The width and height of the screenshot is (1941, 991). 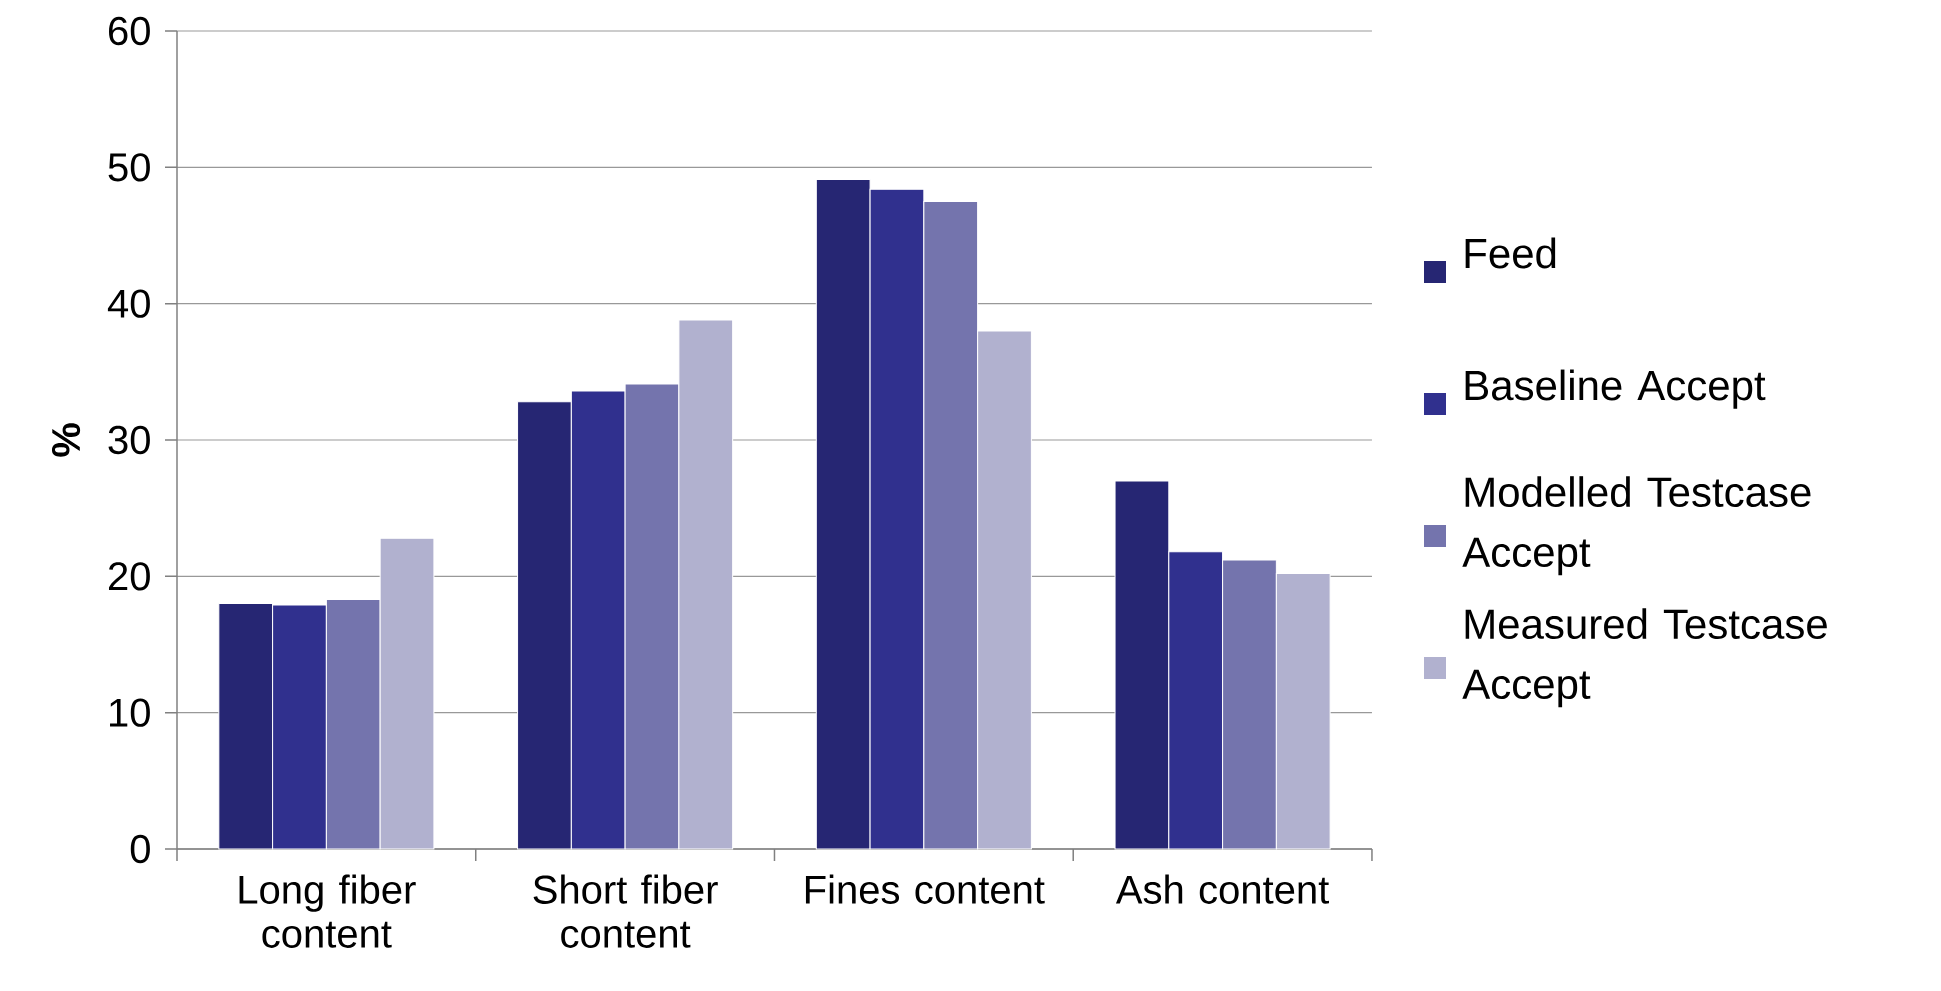 I want to click on y-tick-label: 50, so click(x=129, y=167).